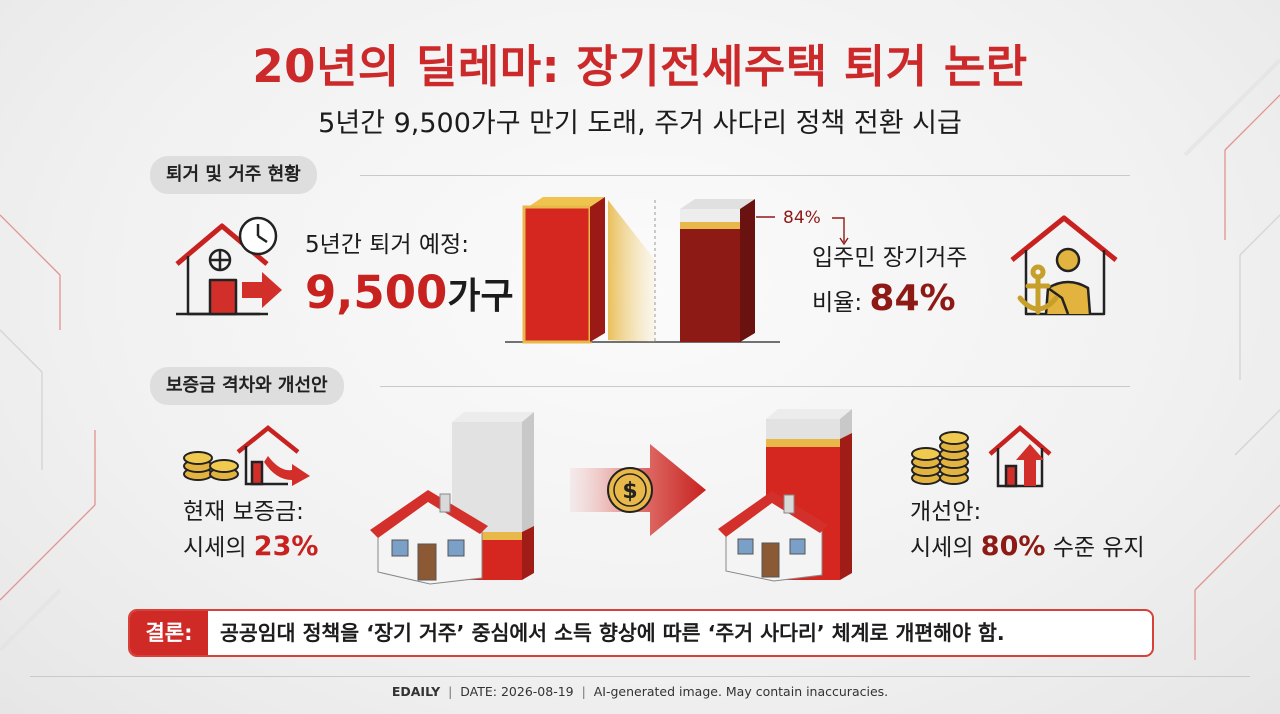  Describe the element at coordinates (890, 258) in the screenshot. I see `residence-label: 입주민 장기거주` at that location.